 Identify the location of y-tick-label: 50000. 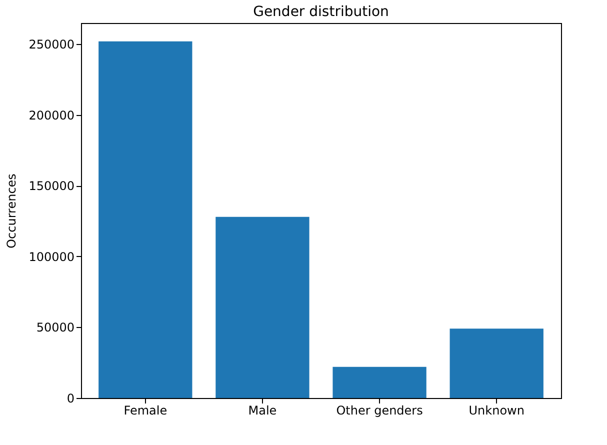
(55, 327).